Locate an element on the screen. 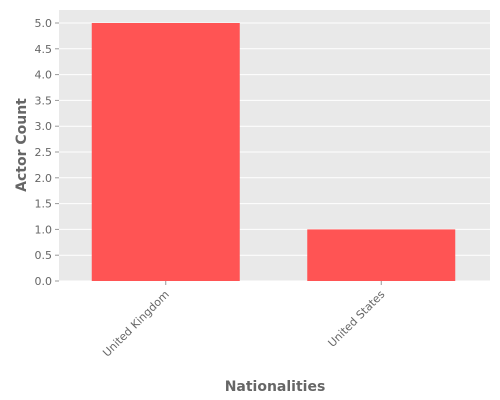 The image size is (500, 400). bar-united-states is located at coordinates (381, 255).